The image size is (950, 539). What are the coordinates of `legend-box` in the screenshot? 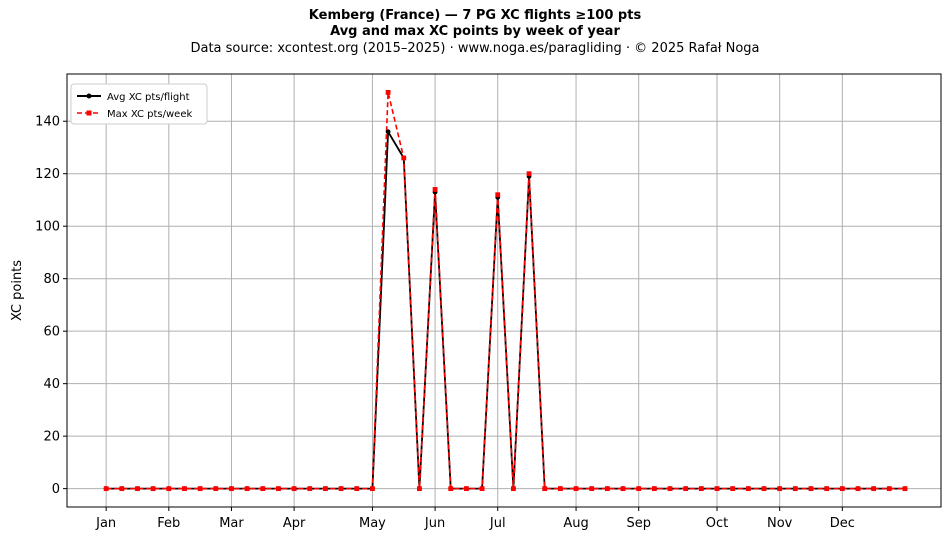 It's located at (139, 104).